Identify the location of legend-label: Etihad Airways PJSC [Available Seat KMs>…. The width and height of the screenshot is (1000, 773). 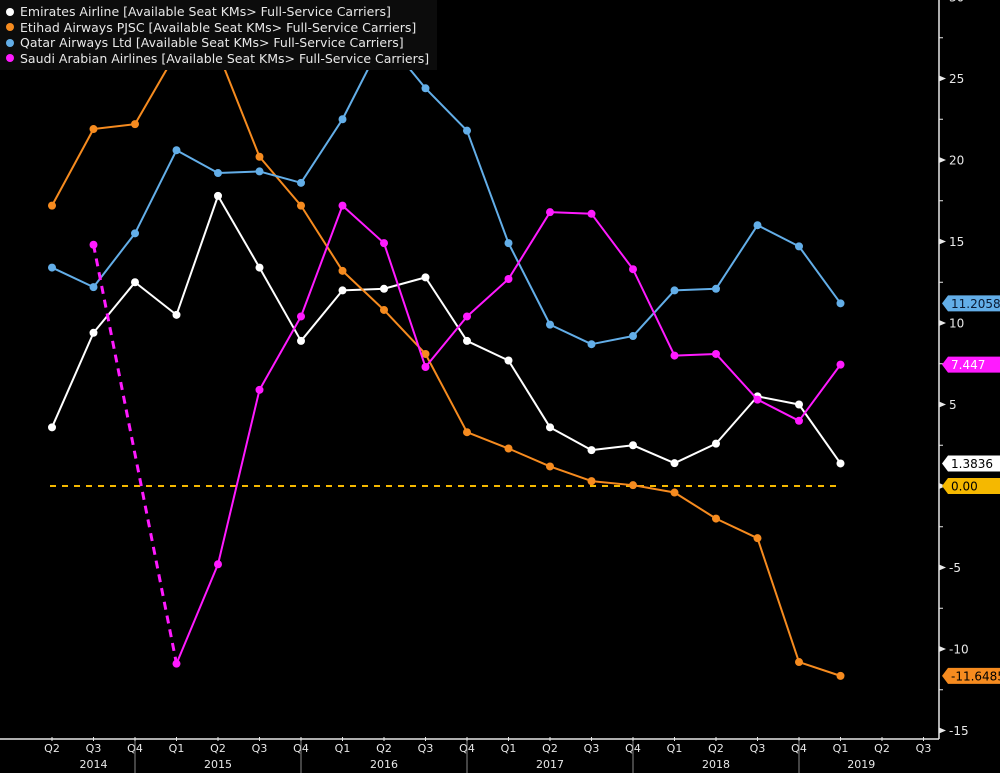
(218, 27).